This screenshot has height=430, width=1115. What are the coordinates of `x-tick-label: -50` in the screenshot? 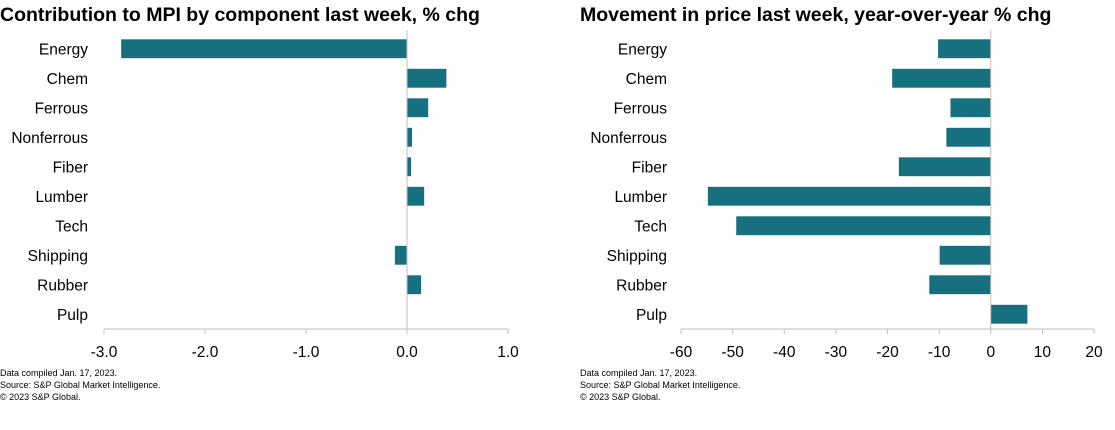 It's located at (732, 352).